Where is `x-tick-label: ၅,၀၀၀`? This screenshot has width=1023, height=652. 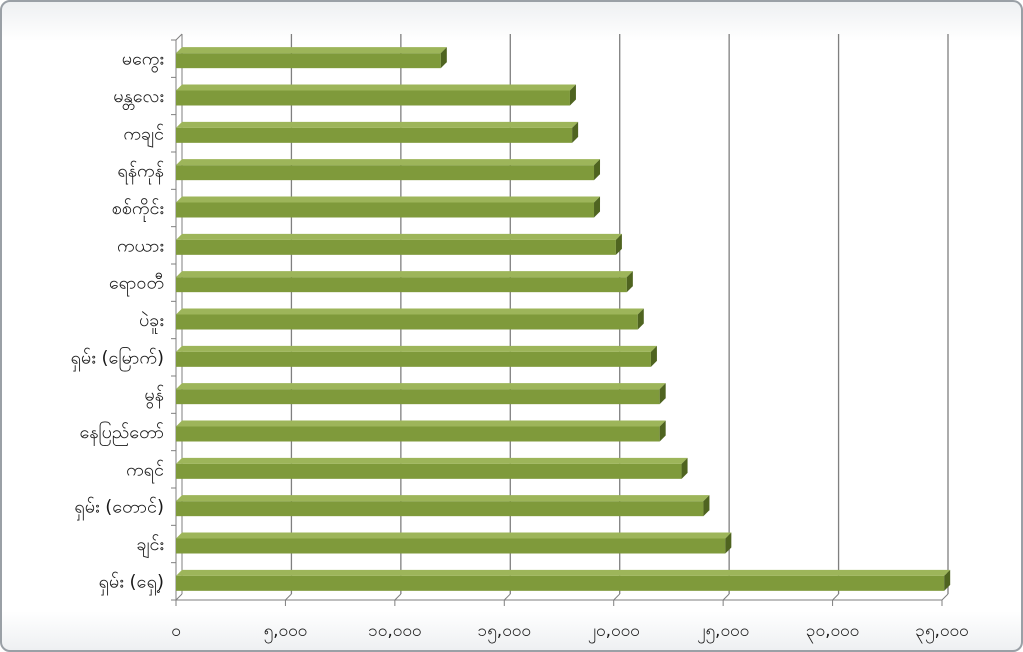 x-tick-label: ၅,၀၀၀ is located at coordinates (286, 632).